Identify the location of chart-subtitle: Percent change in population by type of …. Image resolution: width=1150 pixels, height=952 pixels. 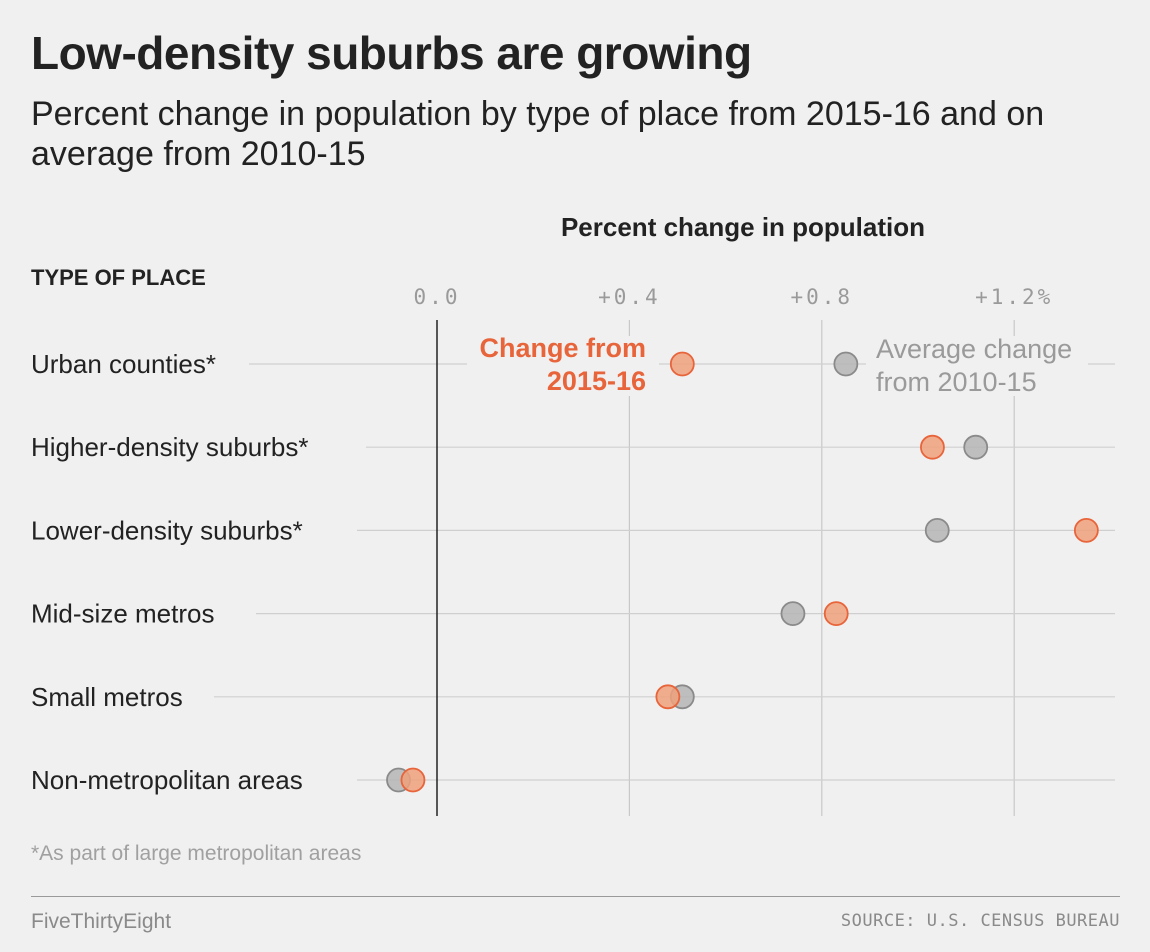
(538, 134).